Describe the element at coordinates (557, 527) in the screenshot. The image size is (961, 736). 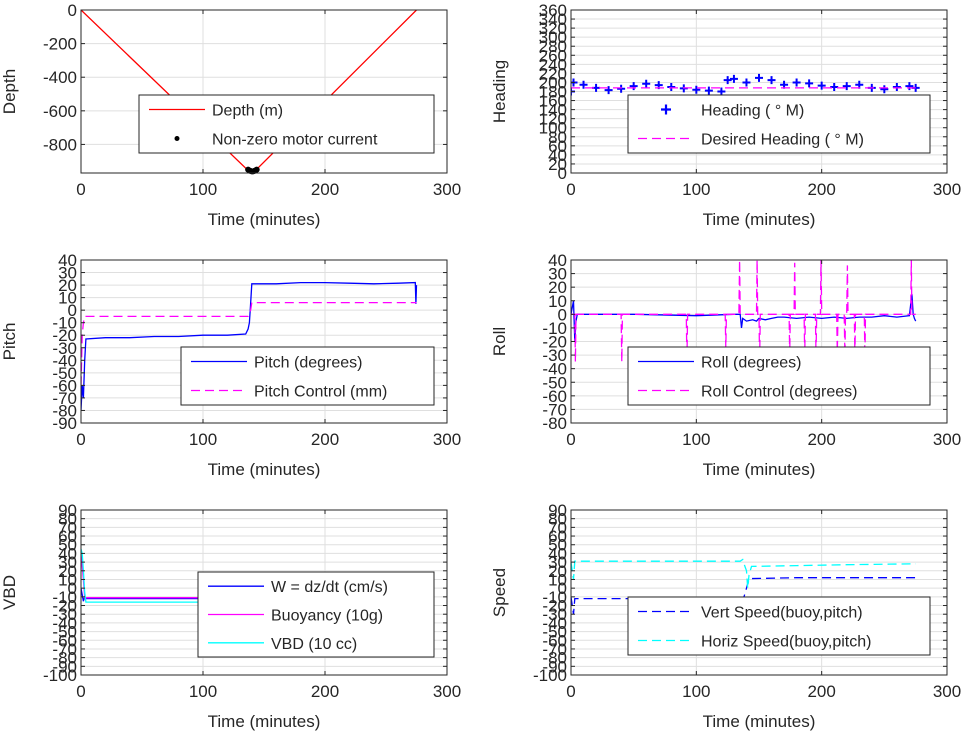
I see `y-tick-label: 70` at that location.